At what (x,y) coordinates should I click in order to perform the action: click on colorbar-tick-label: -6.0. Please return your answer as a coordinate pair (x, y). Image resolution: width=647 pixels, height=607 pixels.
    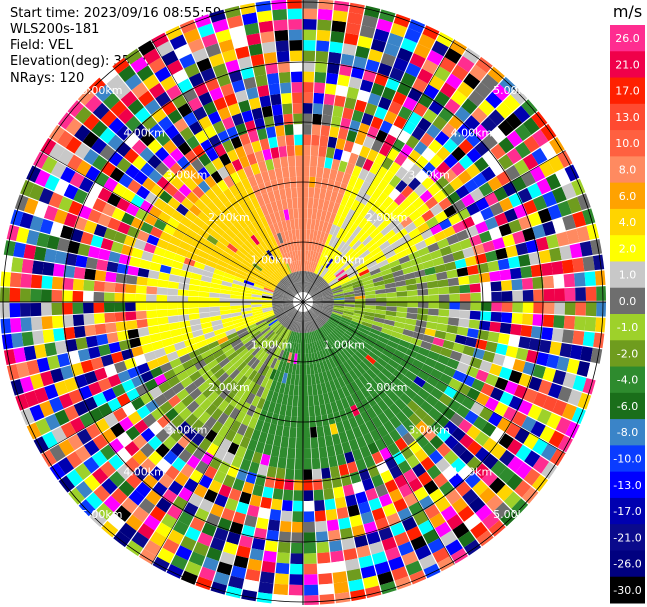
    Looking at the image, I should click on (627, 406).